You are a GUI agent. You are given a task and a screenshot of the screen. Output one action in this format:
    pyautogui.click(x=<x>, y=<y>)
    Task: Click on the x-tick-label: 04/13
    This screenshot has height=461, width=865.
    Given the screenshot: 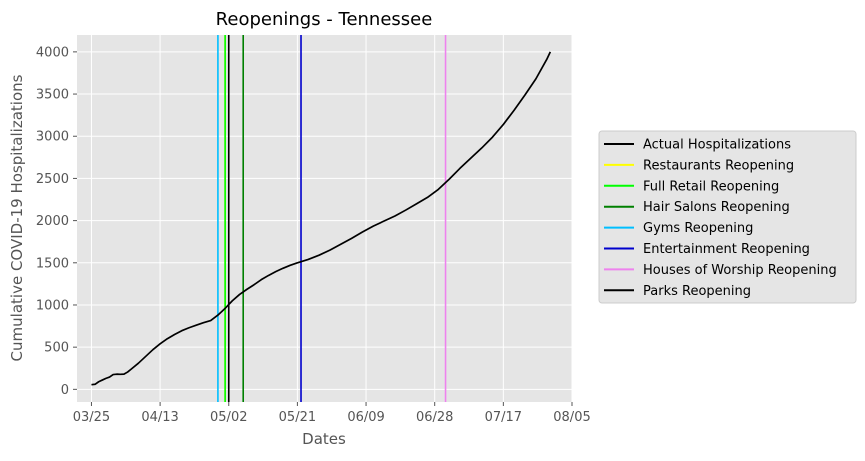 What is the action you would take?
    pyautogui.click(x=159, y=417)
    